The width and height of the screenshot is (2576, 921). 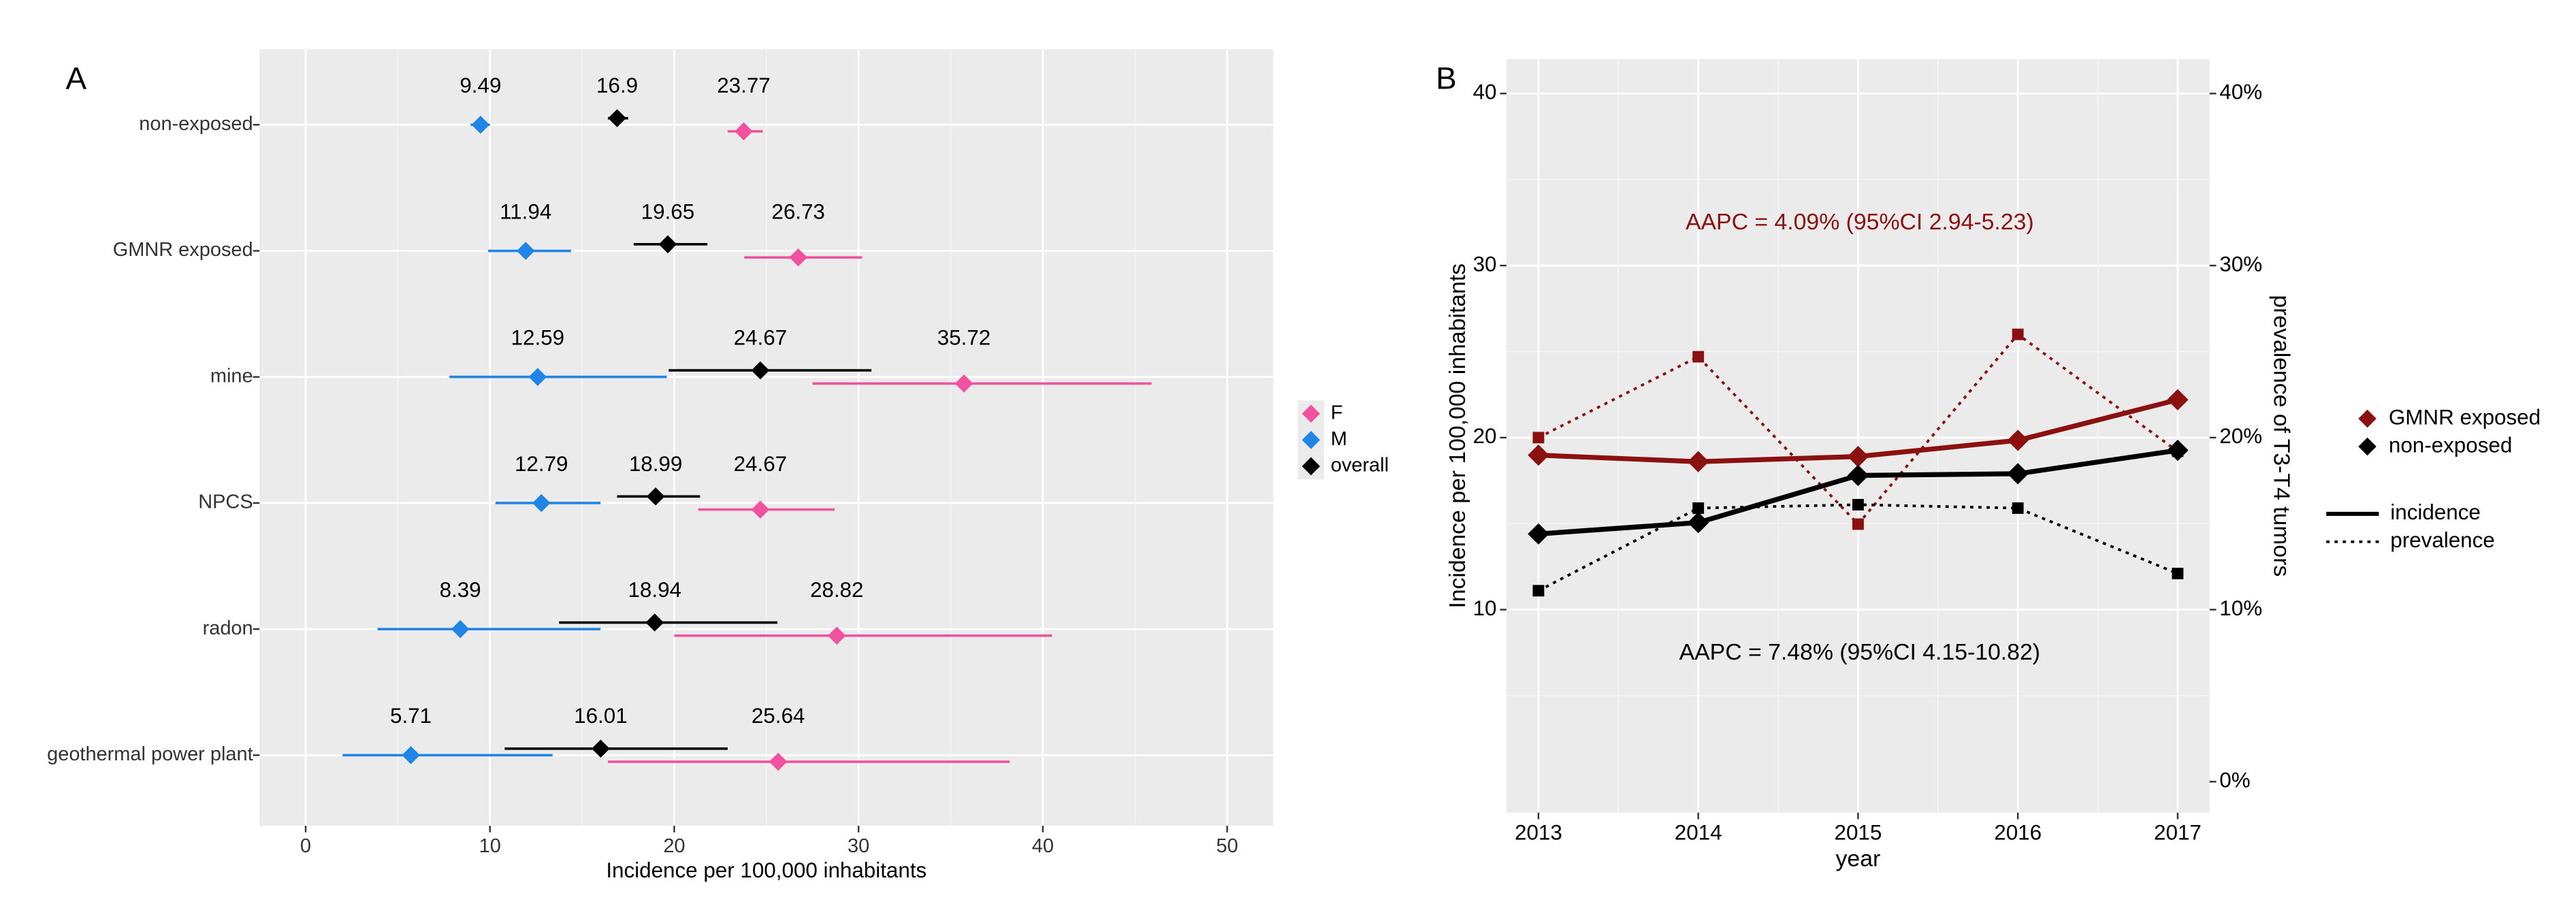 What do you see at coordinates (656, 464) in the screenshot?
I see `value-label: 18.99` at bounding box center [656, 464].